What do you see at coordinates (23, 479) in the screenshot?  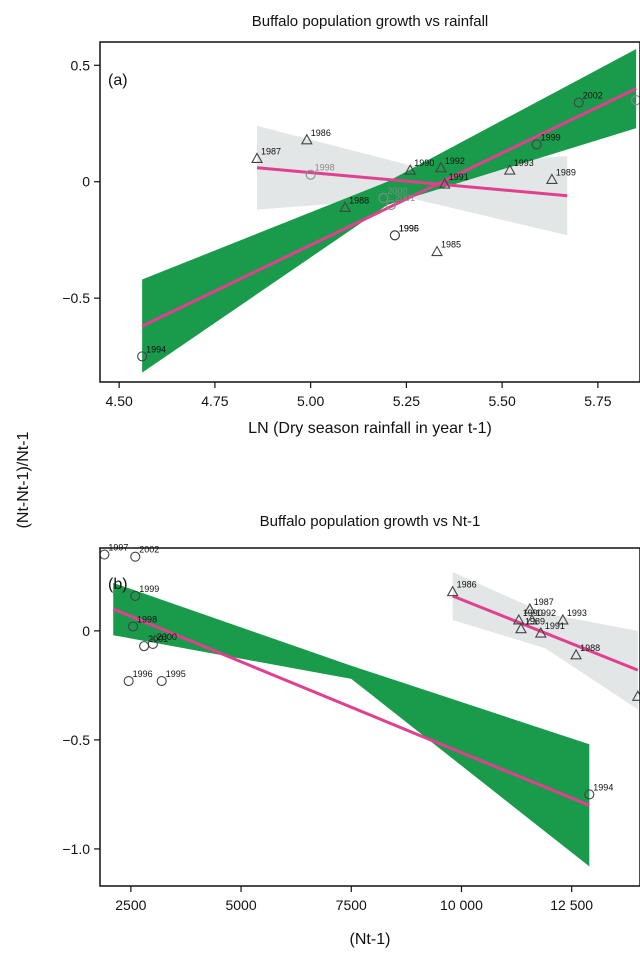 I see `shared-y-axis-label: (Nt-Nt-1)/Nt-1` at bounding box center [23, 479].